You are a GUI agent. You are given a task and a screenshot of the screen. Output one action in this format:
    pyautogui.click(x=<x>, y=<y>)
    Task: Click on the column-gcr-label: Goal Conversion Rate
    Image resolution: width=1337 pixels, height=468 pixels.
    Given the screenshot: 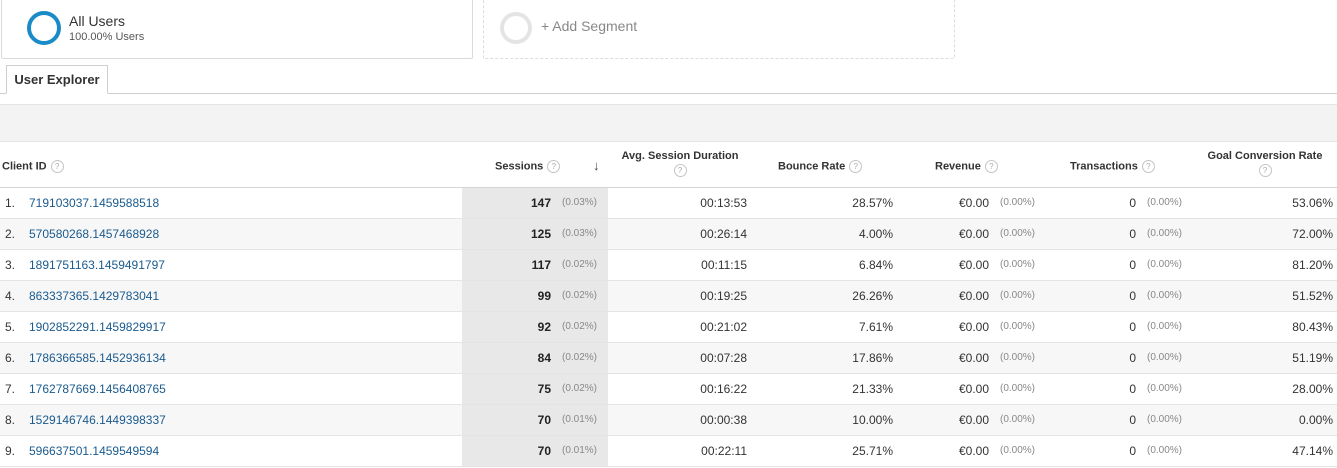 What is the action you would take?
    pyautogui.click(x=1265, y=156)
    